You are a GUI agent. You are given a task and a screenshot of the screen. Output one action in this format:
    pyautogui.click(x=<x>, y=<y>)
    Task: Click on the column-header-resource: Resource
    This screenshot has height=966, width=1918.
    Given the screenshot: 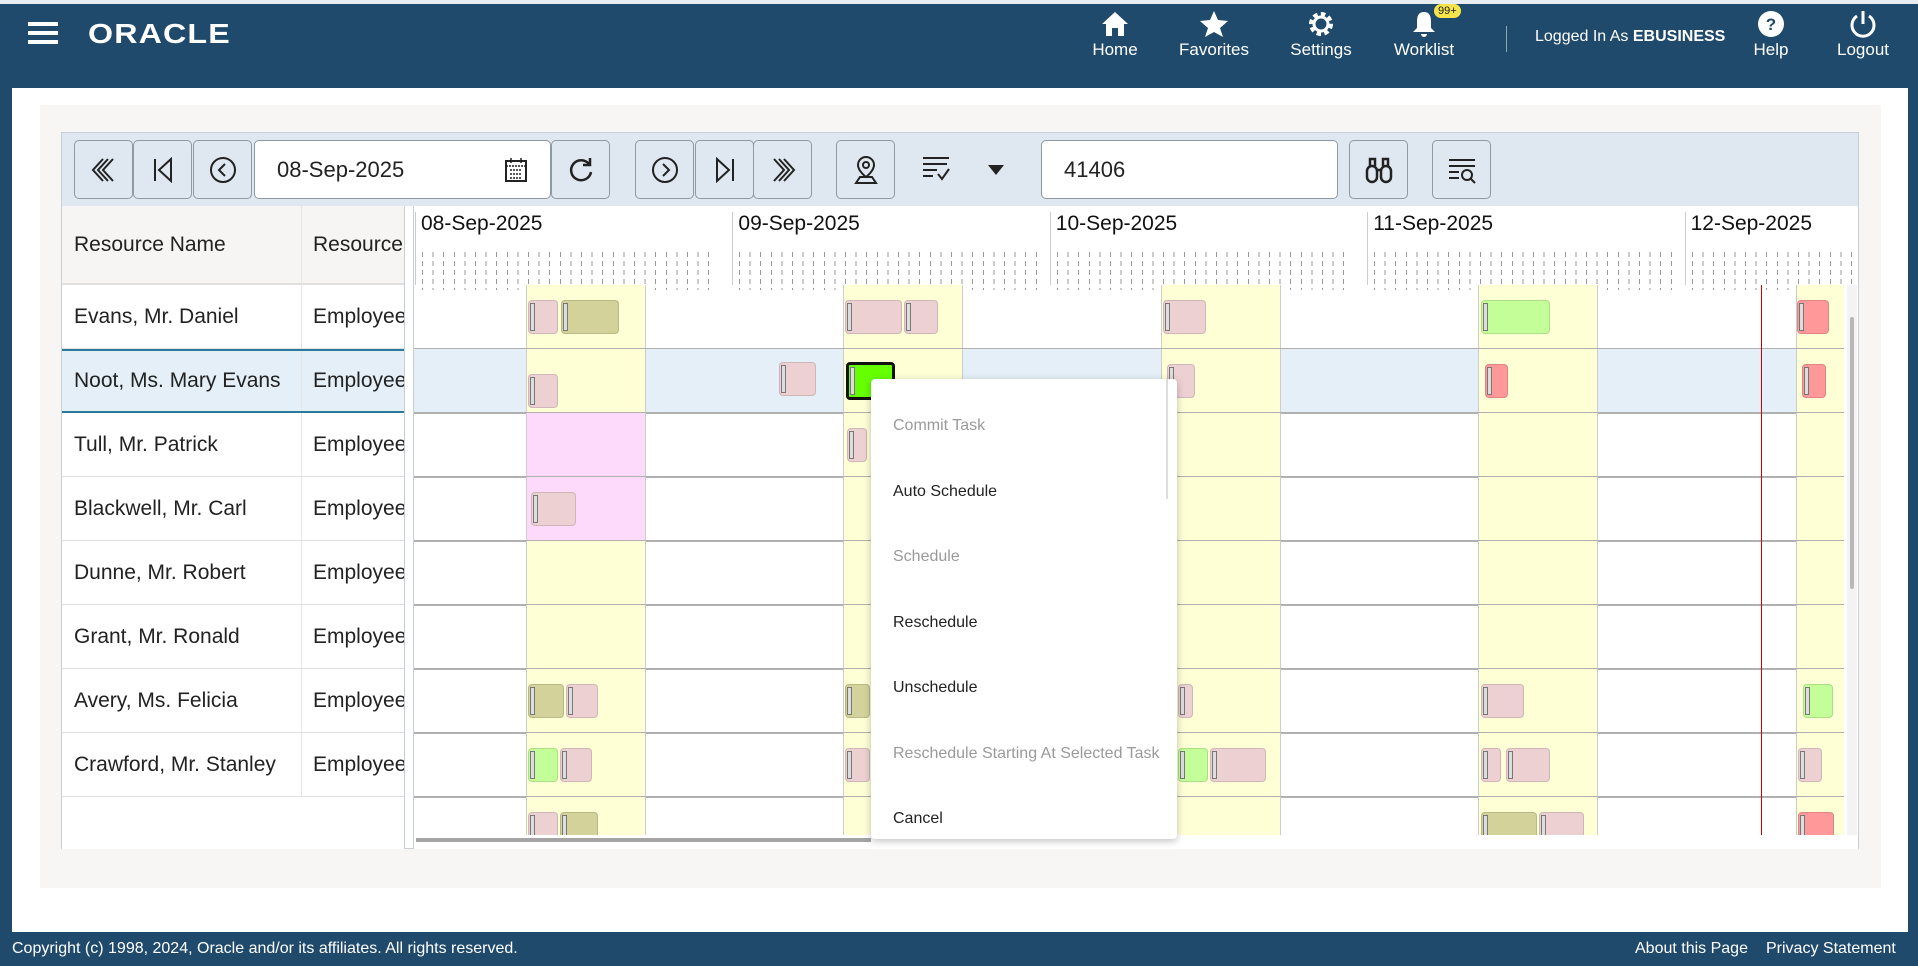 What is the action you would take?
    pyautogui.click(x=352, y=244)
    